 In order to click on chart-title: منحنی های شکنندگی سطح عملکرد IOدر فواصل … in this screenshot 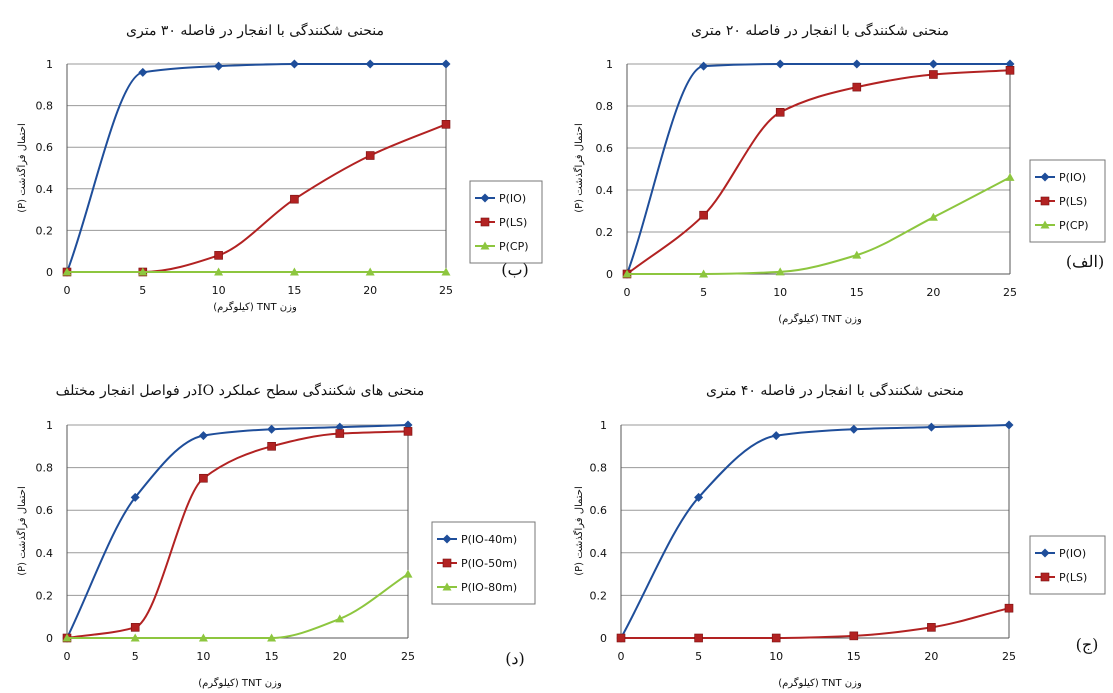, I will do `click(240, 390)`.